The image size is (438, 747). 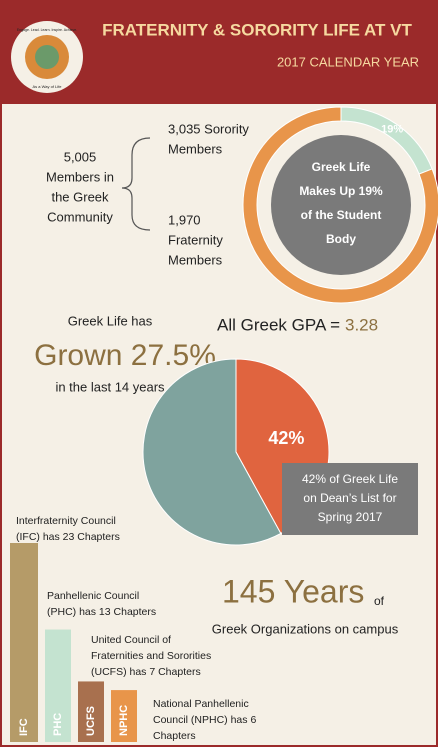 I want to click on sorority-members: 3,035 Sorority, so click(x=208, y=128).